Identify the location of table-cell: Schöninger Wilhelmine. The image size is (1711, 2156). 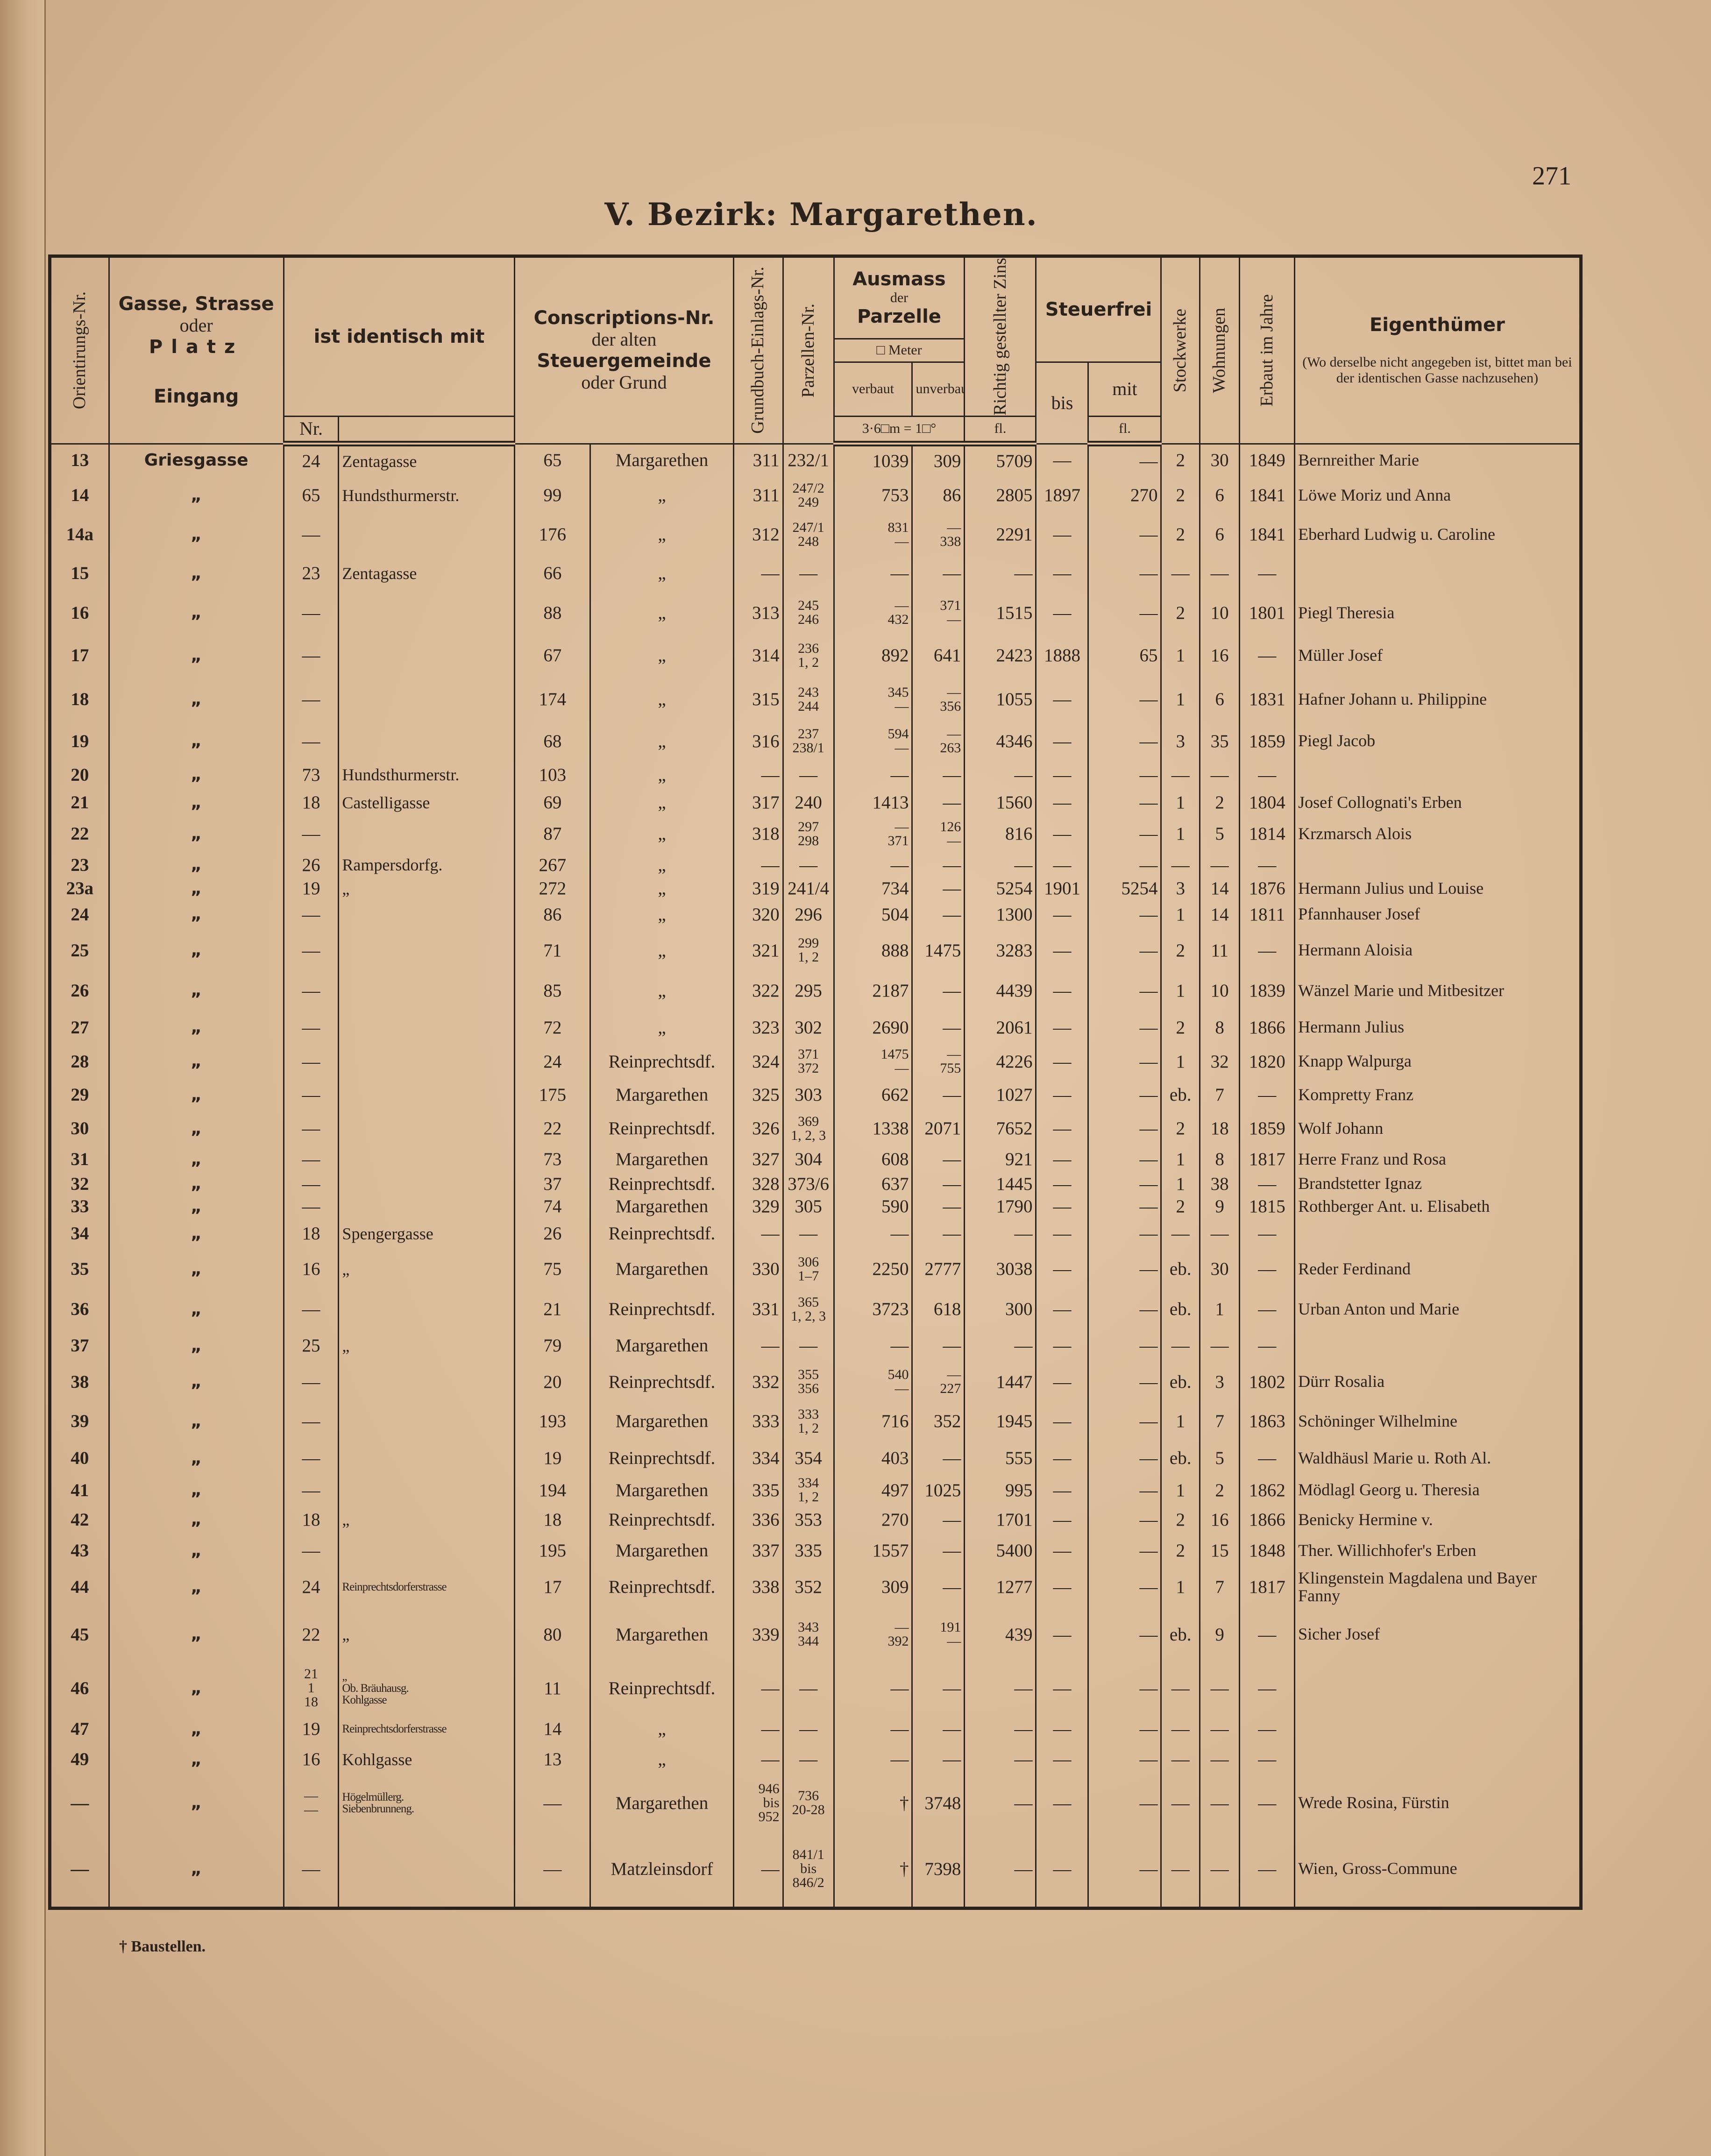
(1438, 1421).